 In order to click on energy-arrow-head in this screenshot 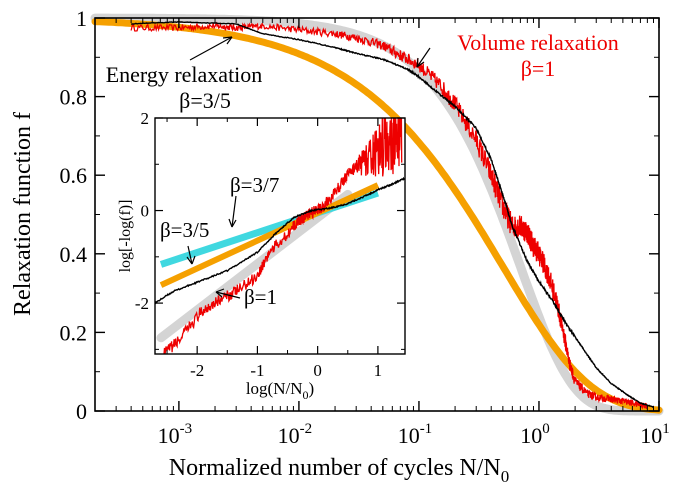, I will do `click(227, 40)`.